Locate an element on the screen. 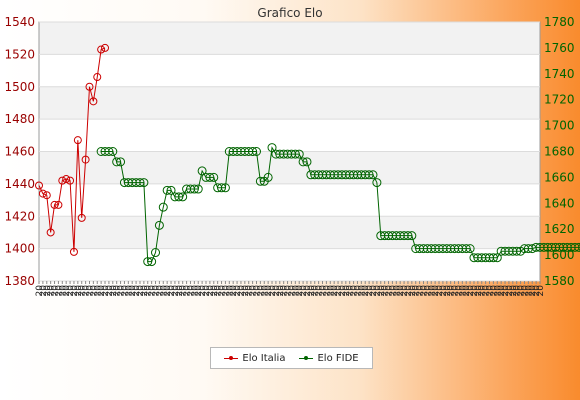 This screenshot has width=580, height=400. series-line is located at coordinates (72, 149).